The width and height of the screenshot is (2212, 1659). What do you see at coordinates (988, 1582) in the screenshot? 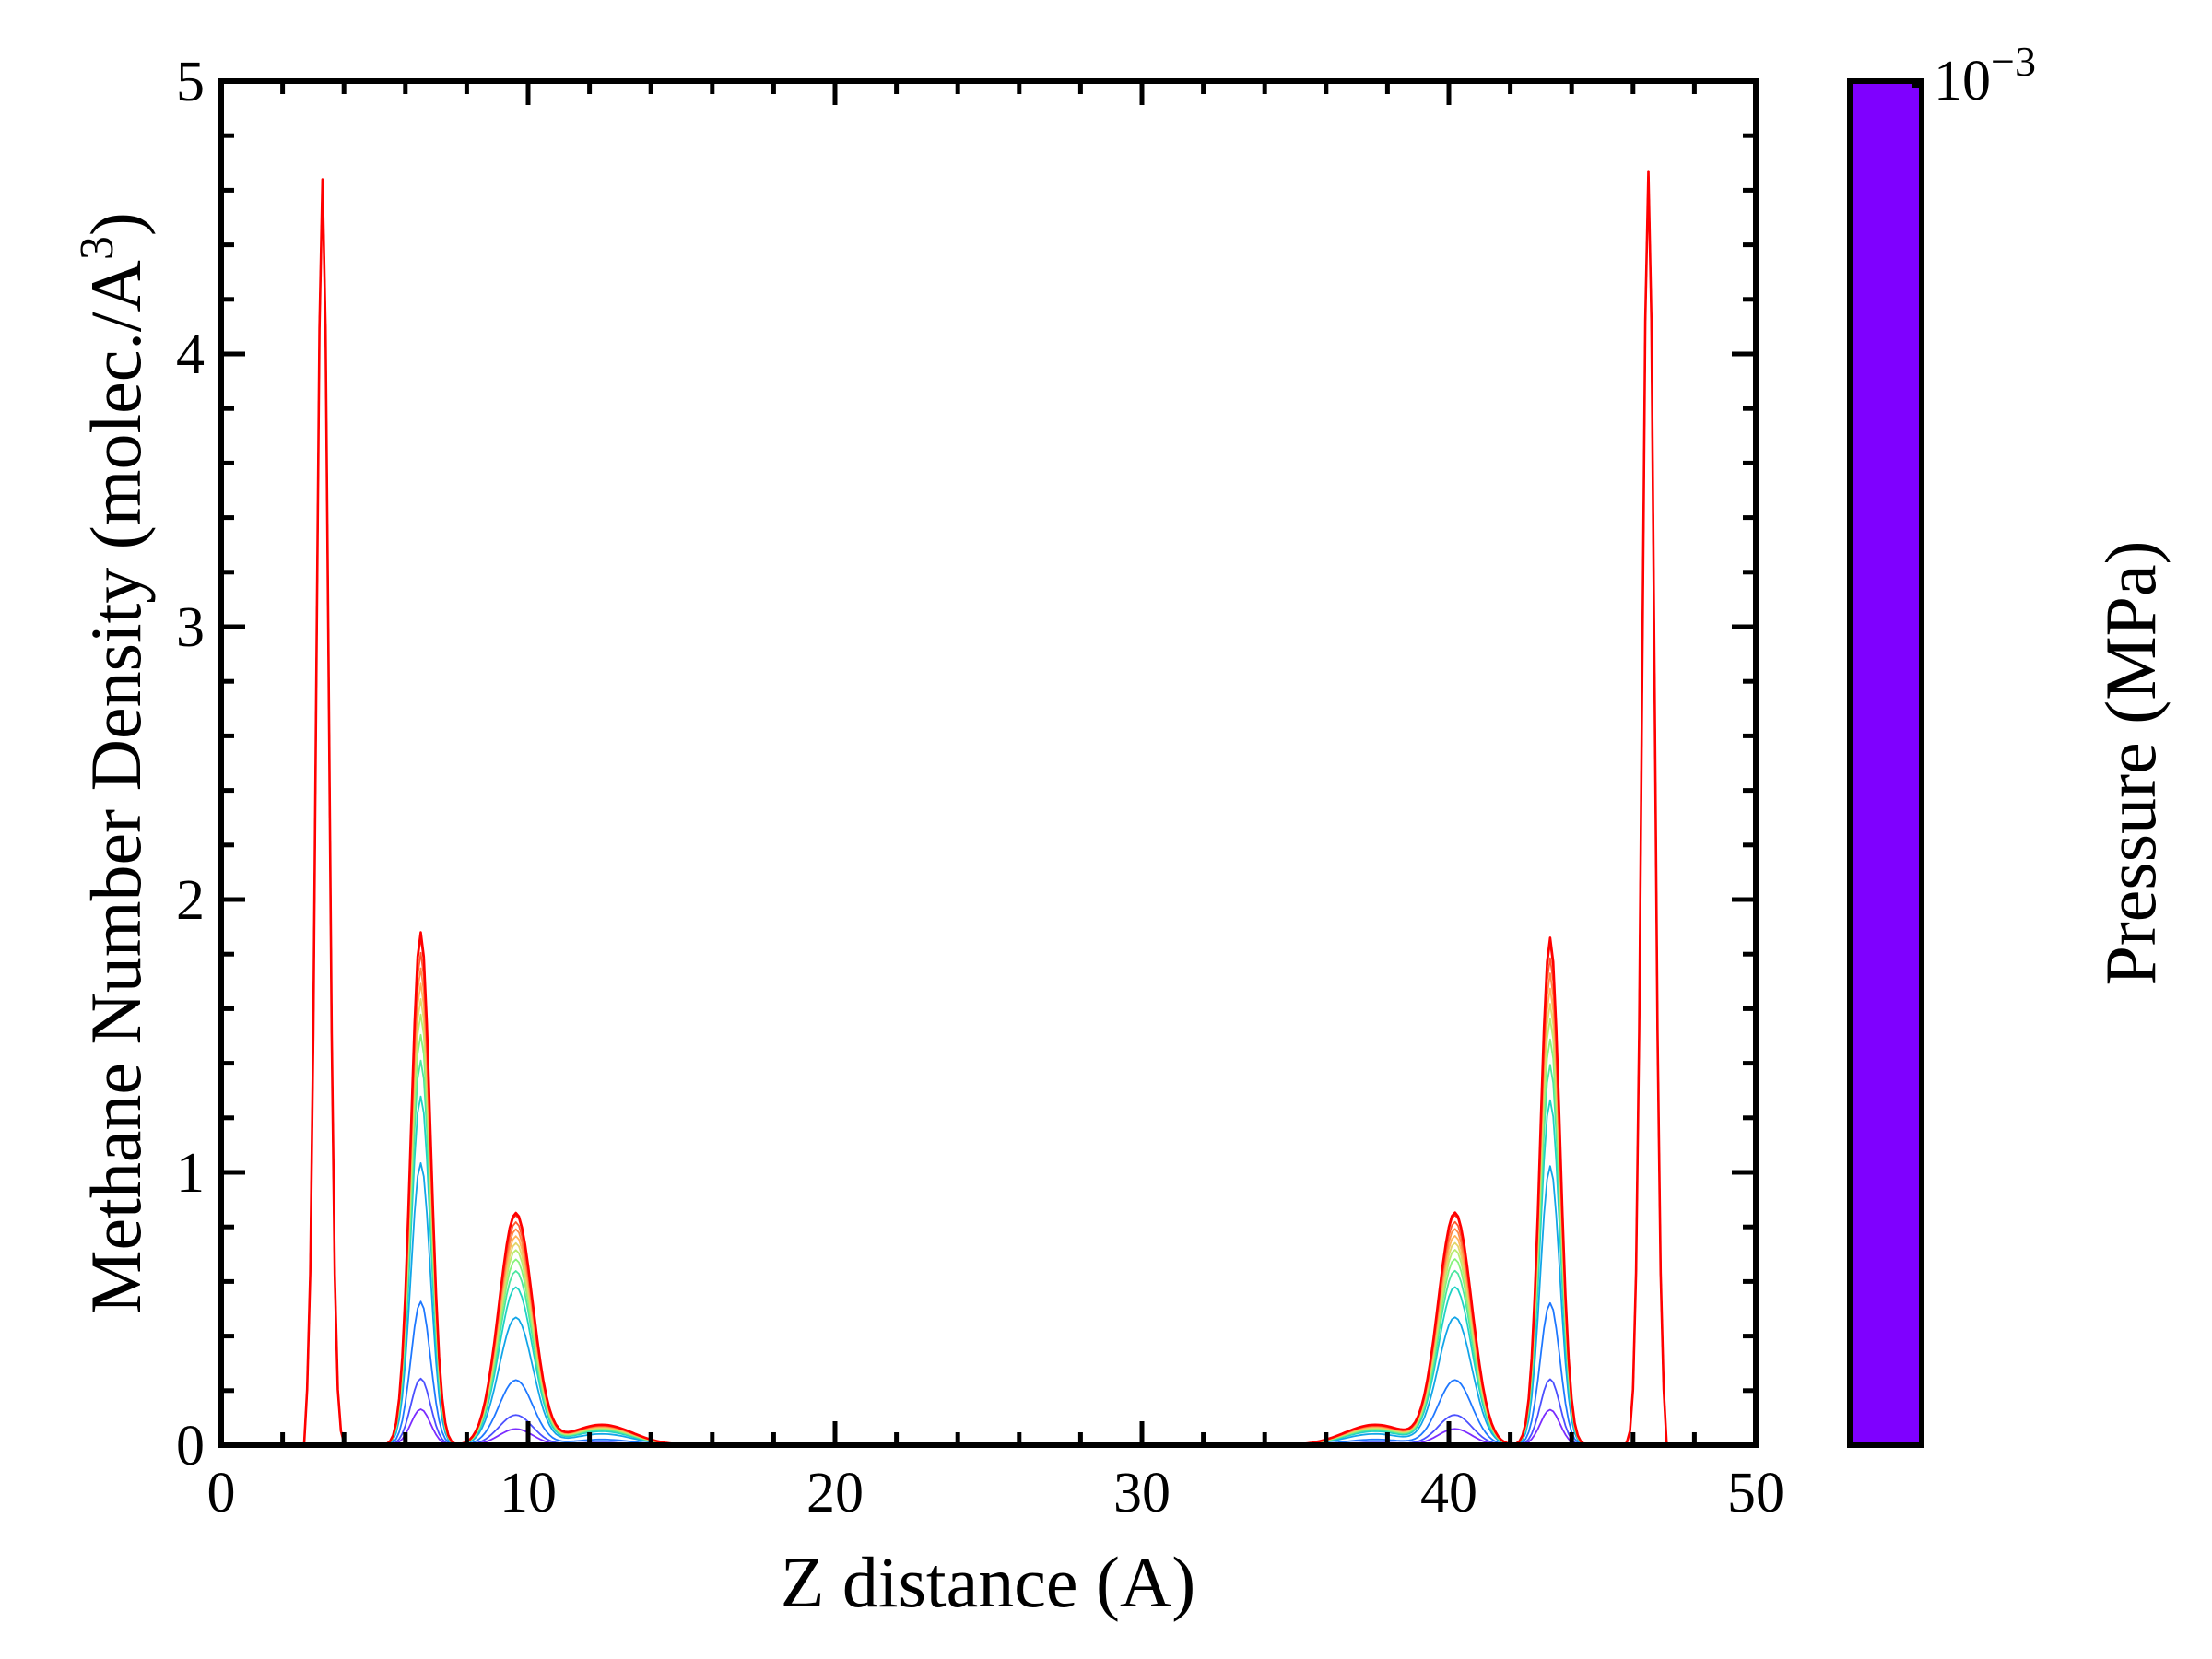
I see `x-axis-title: Z distance (A)` at bounding box center [988, 1582].